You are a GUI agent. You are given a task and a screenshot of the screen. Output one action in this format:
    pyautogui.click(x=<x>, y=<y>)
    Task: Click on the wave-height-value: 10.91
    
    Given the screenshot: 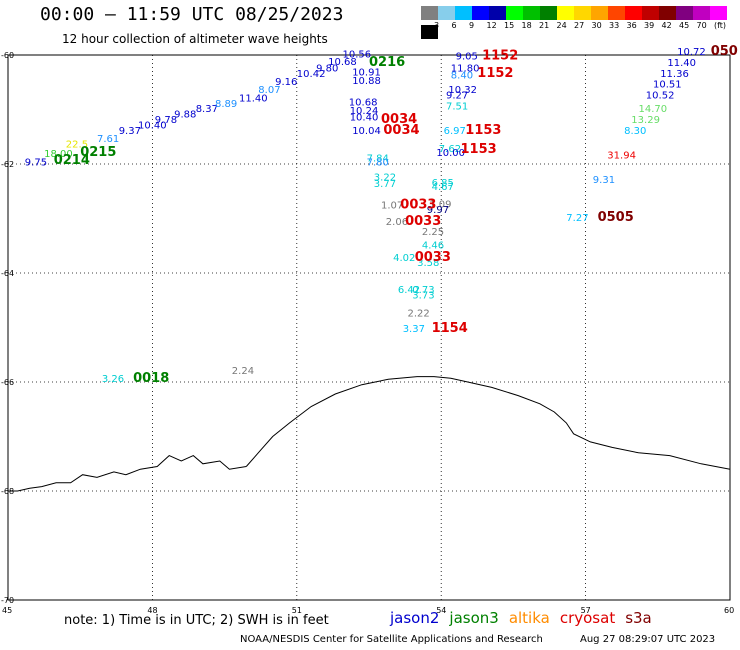 What is the action you would take?
    pyautogui.click(x=366, y=73)
    